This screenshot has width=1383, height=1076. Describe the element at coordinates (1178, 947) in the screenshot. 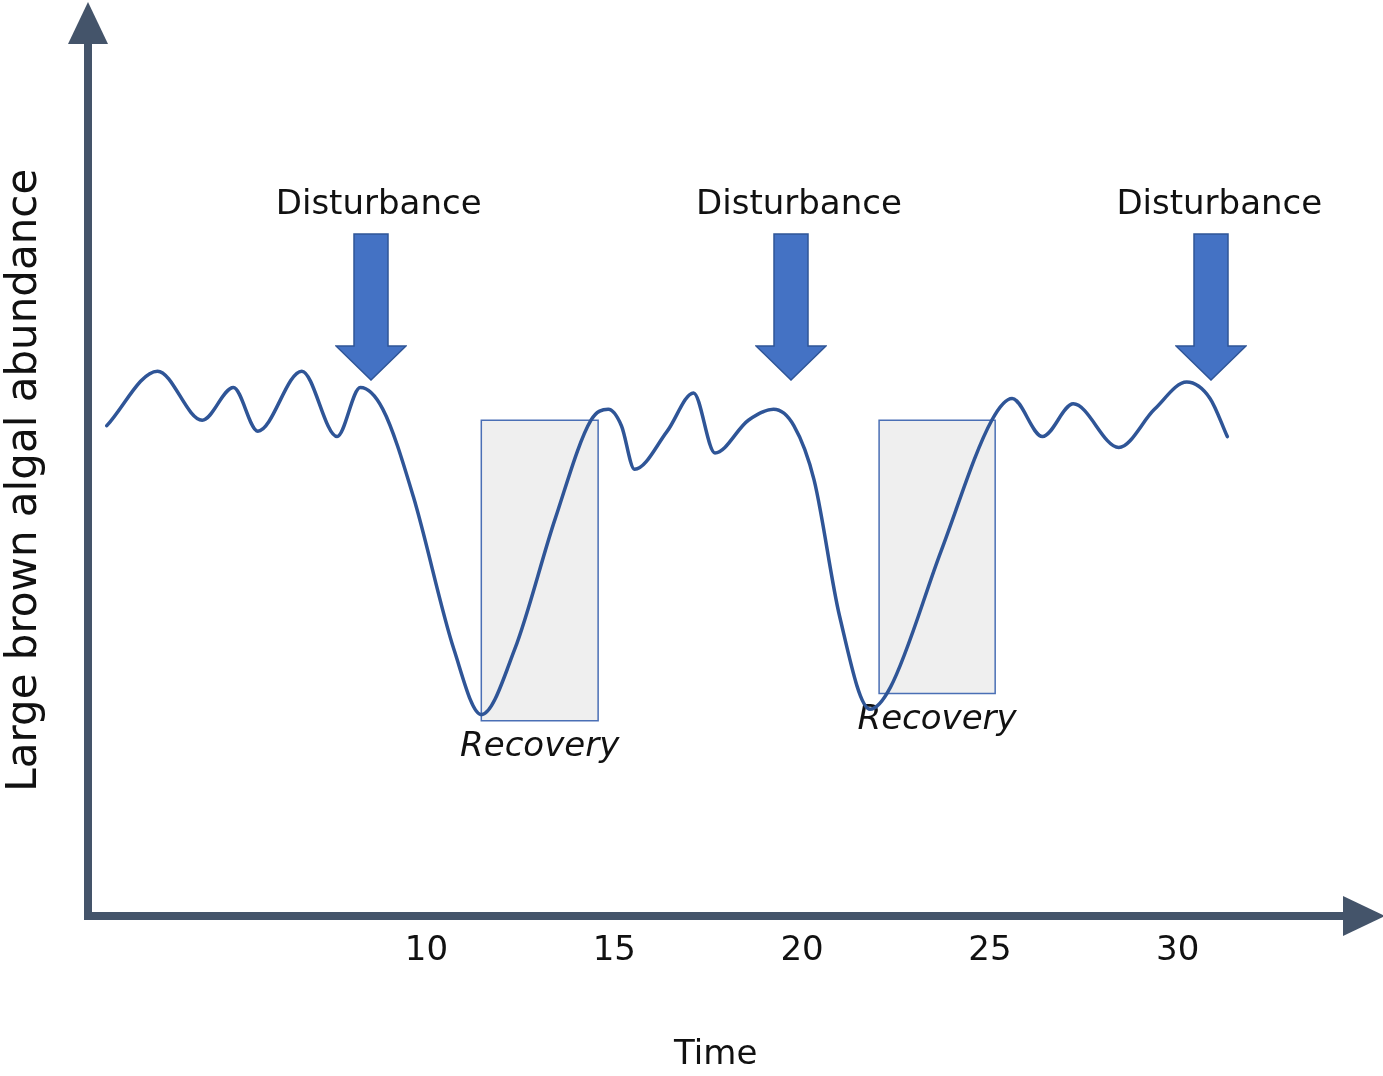

I see `x-tick-label: 30` at that location.